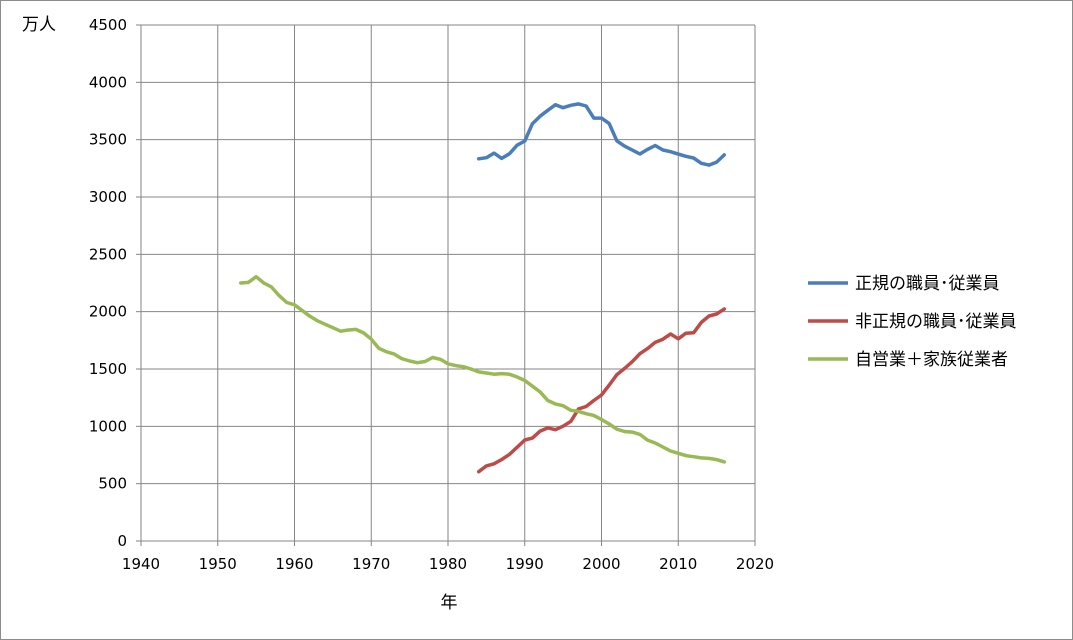  I want to click on x-tick-labels: 1940 1950 1960 1970 1980 1990 2000 2010 2020, so click(448, 564).